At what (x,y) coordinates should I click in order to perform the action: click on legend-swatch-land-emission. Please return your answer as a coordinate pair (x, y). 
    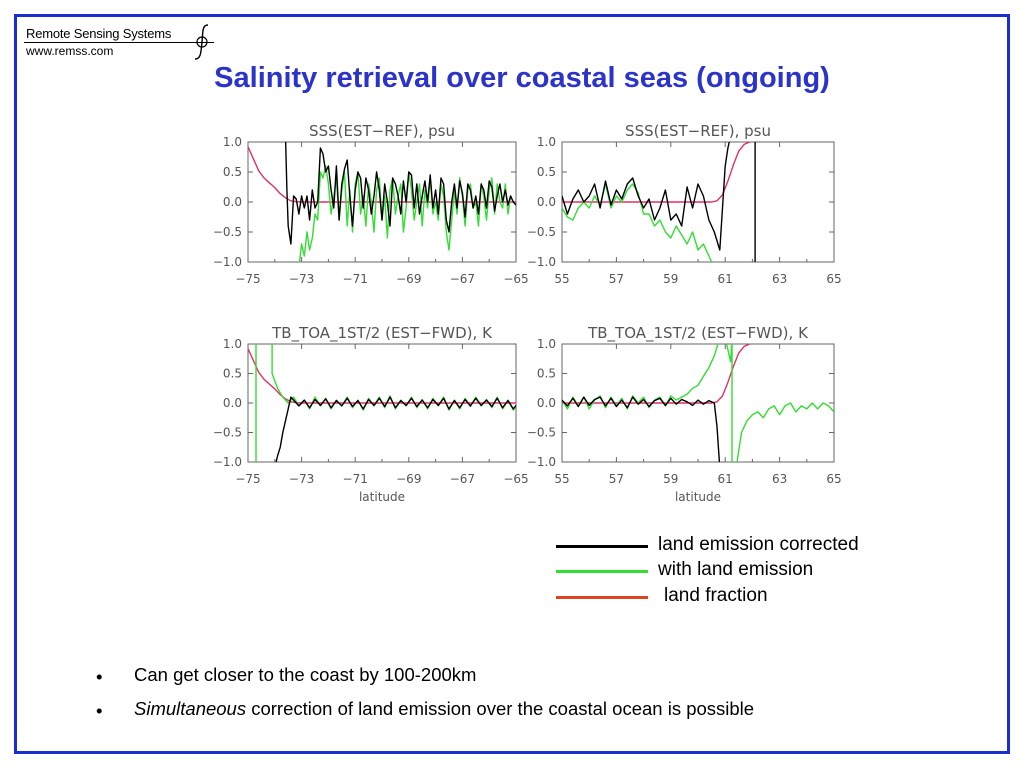
    Looking at the image, I should click on (602, 571).